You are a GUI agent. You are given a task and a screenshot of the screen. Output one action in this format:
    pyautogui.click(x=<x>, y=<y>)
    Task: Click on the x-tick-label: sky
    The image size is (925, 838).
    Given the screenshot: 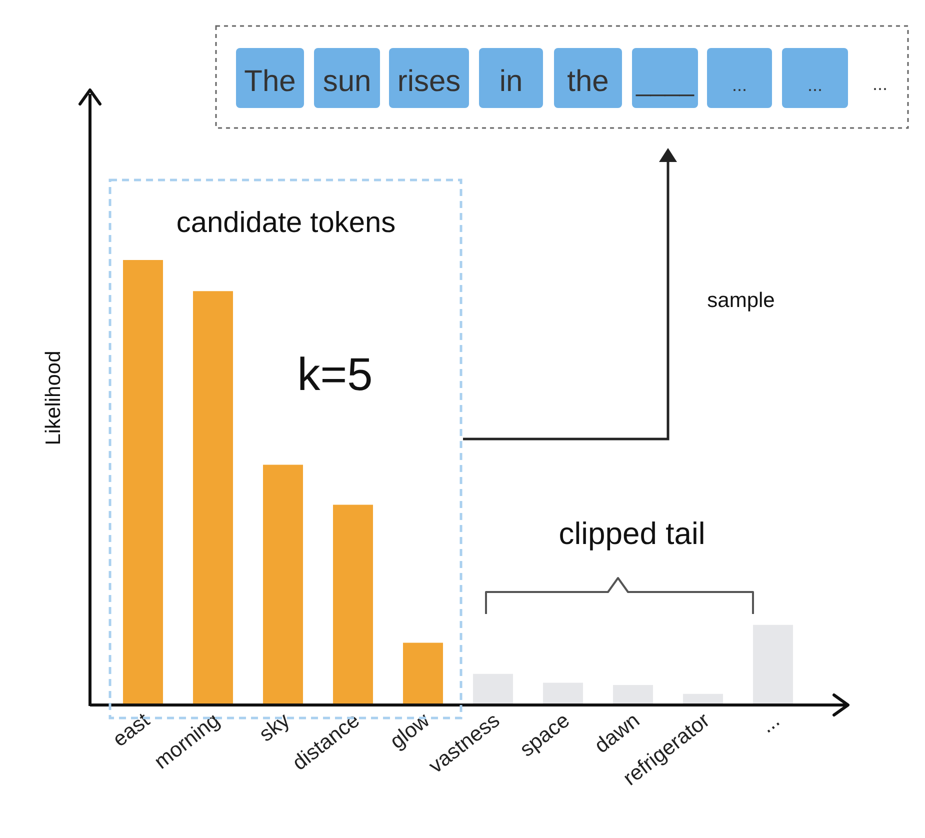 What is the action you would take?
    pyautogui.click(x=274, y=727)
    